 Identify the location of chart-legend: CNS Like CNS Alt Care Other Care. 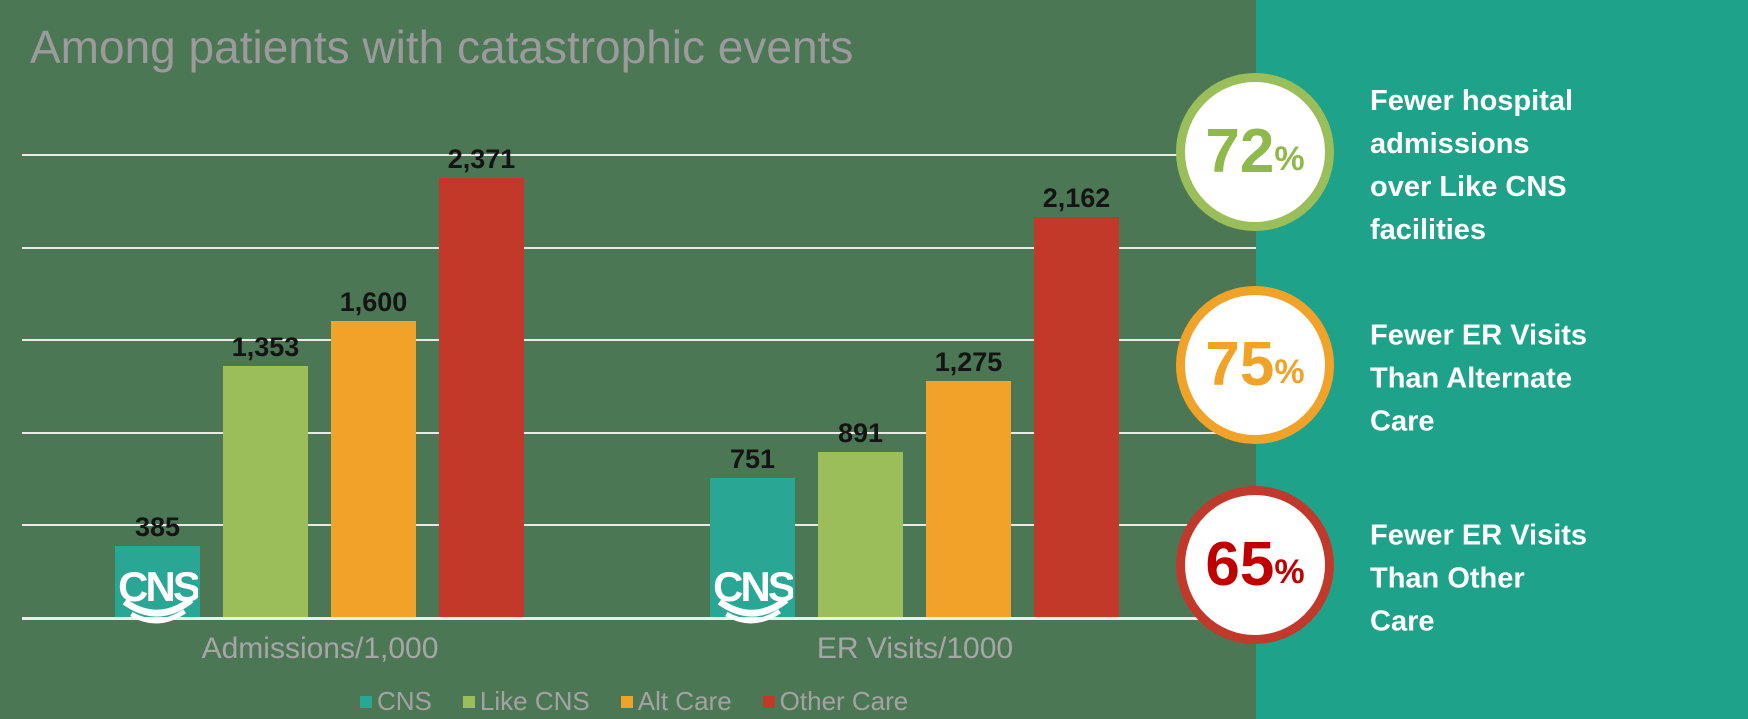
(634, 701).